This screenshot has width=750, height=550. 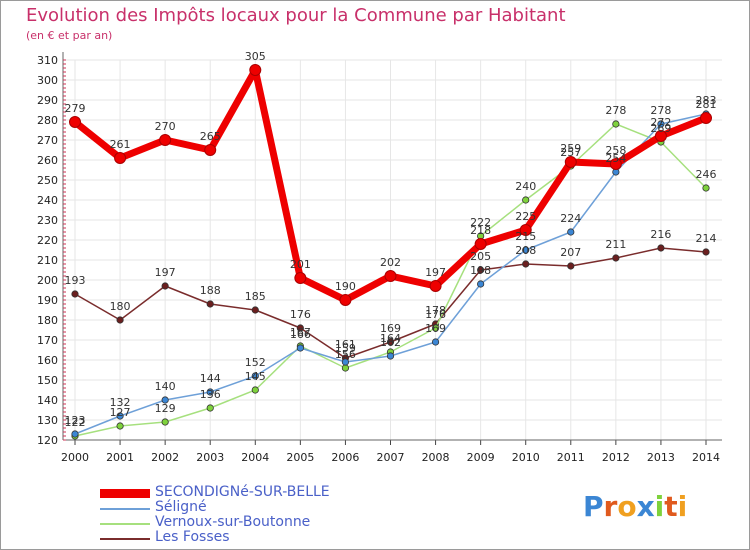 What do you see at coordinates (47, 220) in the screenshot?
I see `y-tick-label: 230` at bounding box center [47, 220].